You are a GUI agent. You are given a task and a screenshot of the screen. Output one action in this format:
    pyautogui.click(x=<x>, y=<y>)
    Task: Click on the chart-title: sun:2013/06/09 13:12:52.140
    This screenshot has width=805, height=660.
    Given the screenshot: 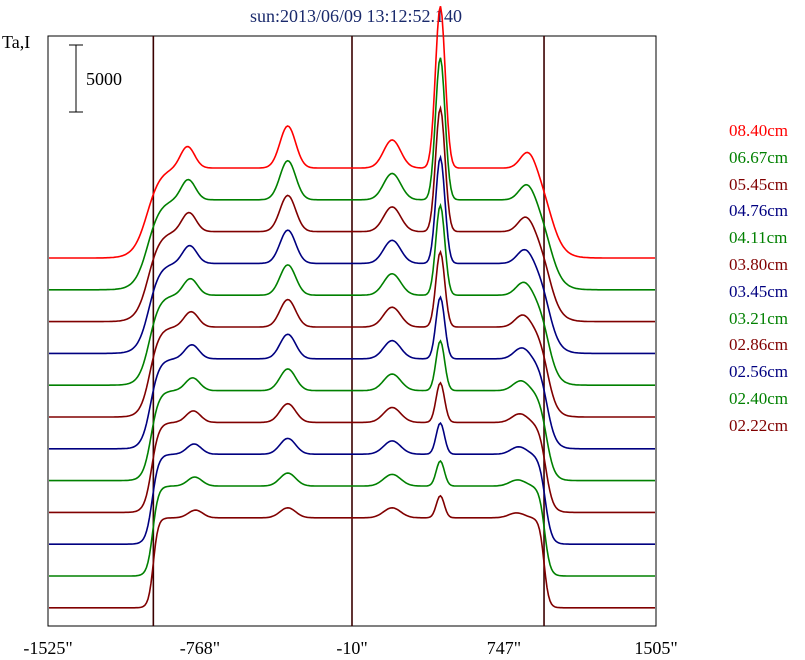 What is the action you would take?
    pyautogui.click(x=356, y=16)
    